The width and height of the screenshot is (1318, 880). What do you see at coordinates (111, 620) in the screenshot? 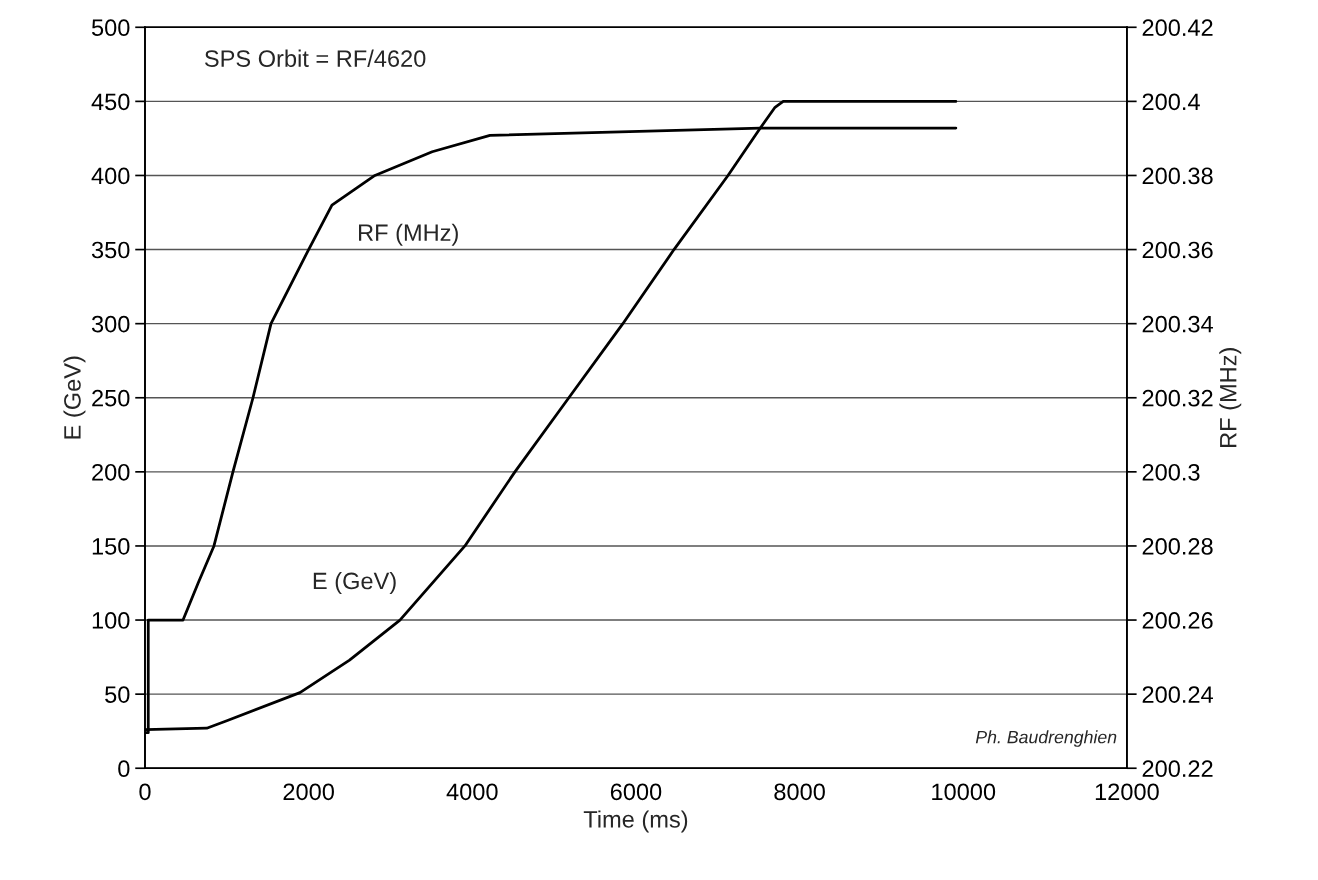
I see `y-tick-label: 100` at bounding box center [111, 620].